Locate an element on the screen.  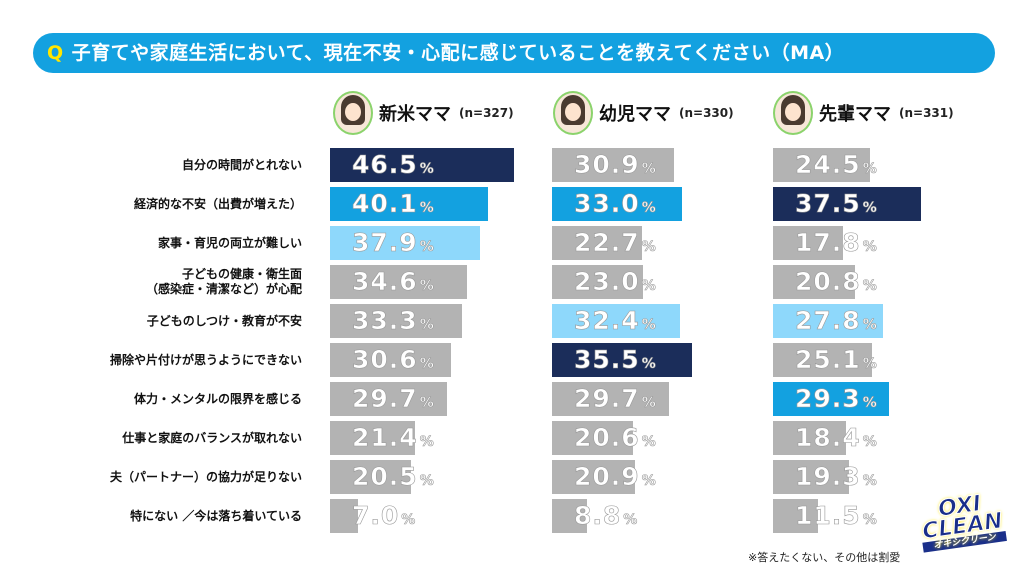
category-label: 掃除や片付けが思うようにできない is located at coordinates (205, 359).